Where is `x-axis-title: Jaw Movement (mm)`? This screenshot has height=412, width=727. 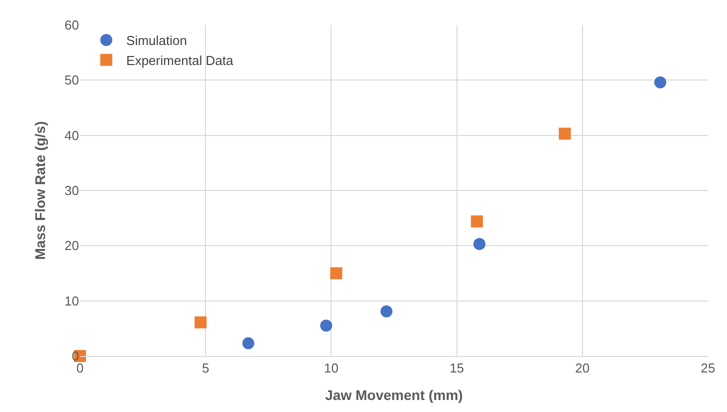 x-axis-title: Jaw Movement (mm) is located at coordinates (394, 394).